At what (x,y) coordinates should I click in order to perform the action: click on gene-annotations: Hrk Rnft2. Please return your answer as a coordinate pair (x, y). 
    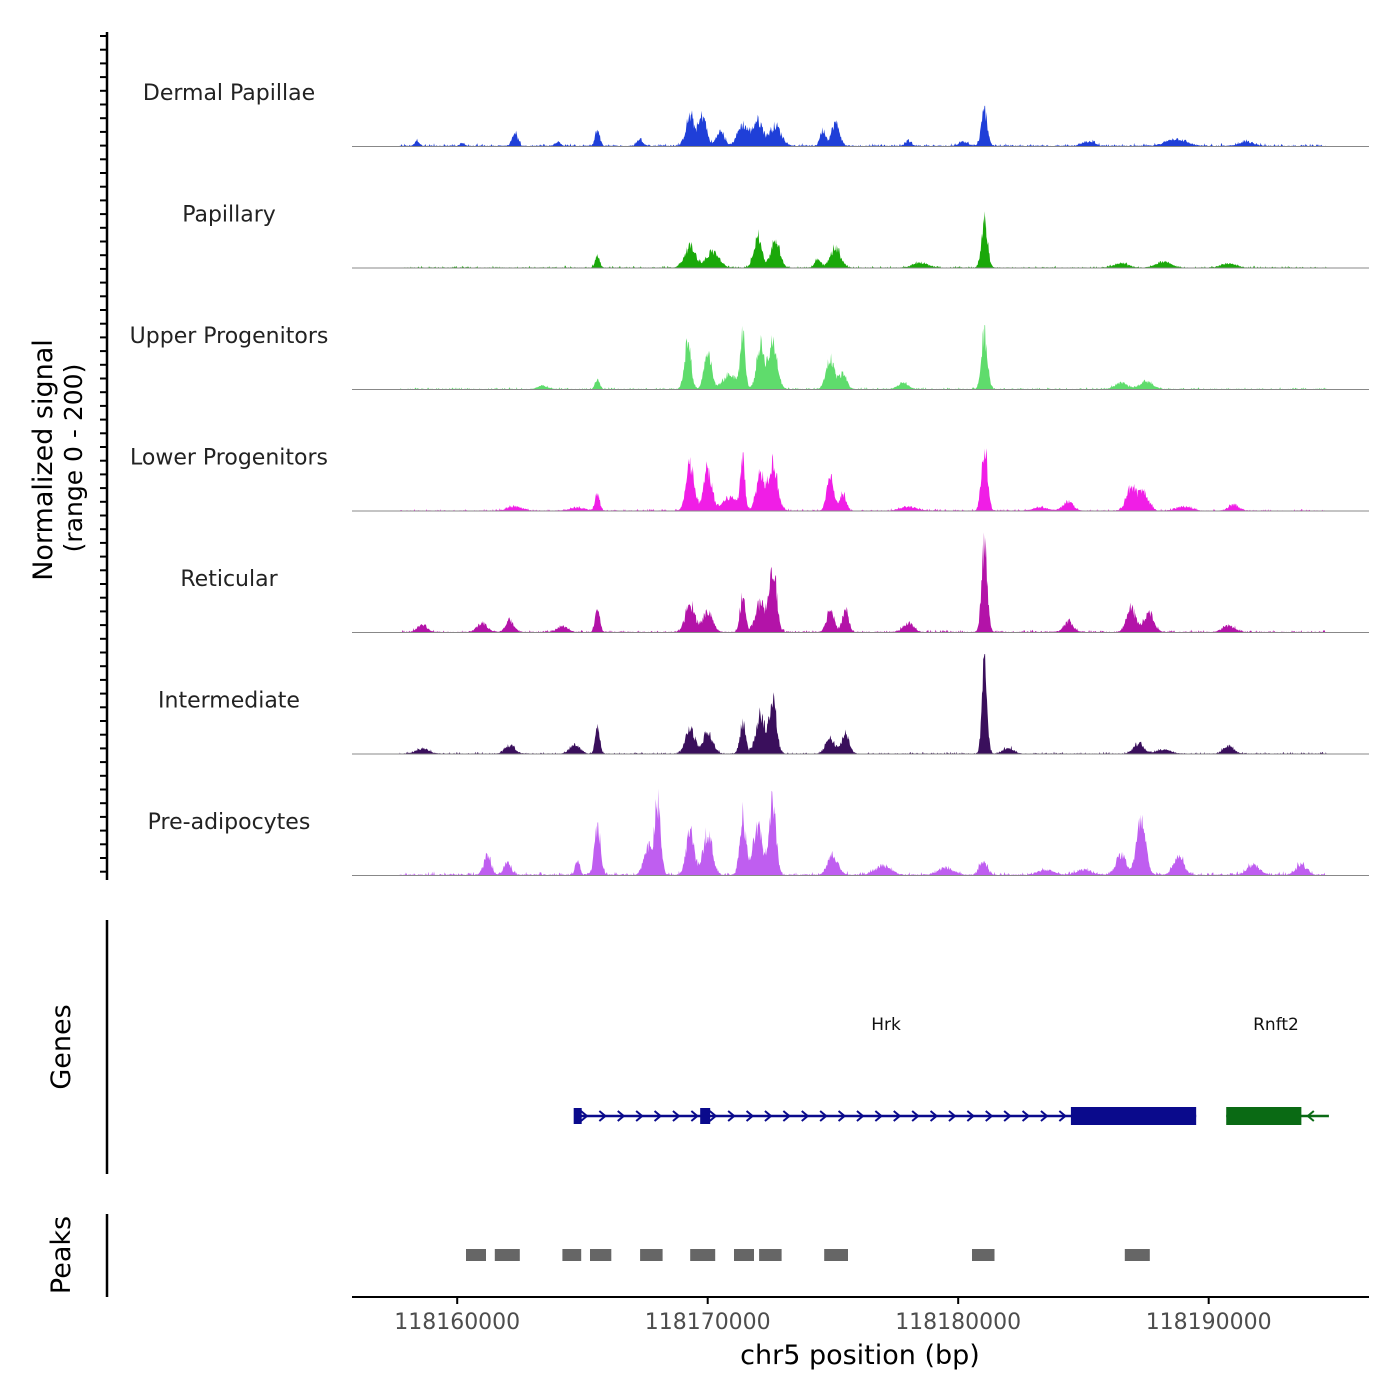
    Looking at the image, I should click on (951, 1070).